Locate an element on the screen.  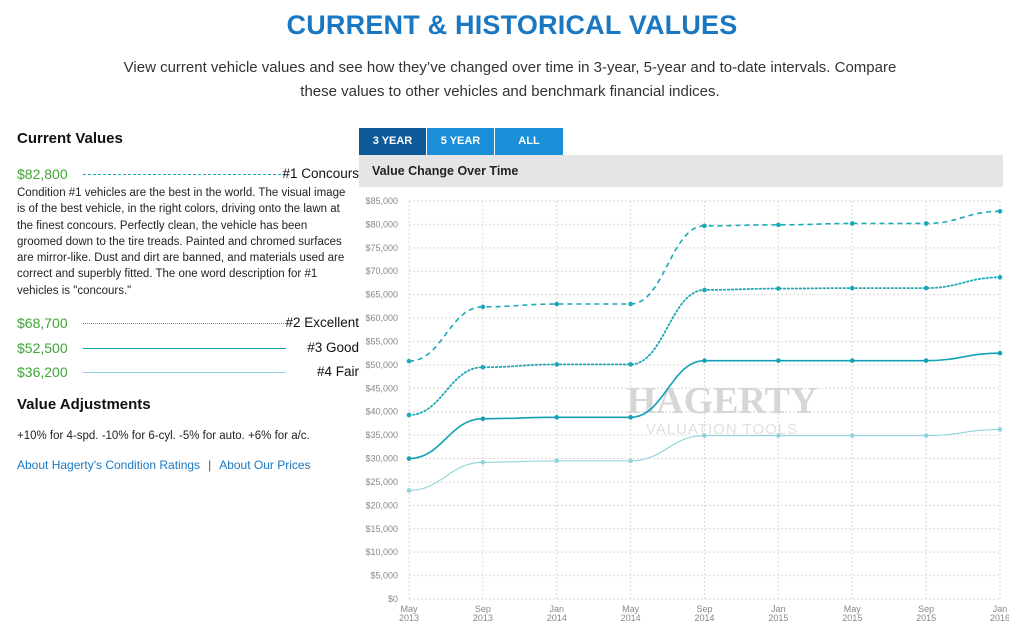
condition-row-fair: $36,200 #4 Fair is located at coordinates (188, 373).